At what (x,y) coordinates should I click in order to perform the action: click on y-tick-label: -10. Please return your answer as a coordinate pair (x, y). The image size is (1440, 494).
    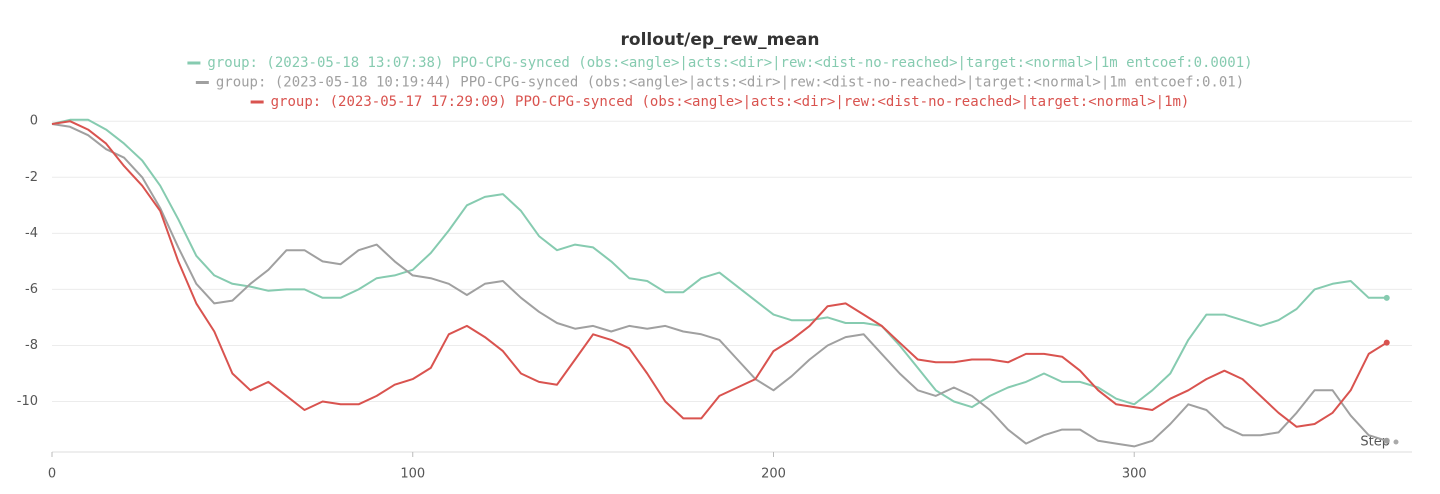
    Looking at the image, I should click on (27, 401).